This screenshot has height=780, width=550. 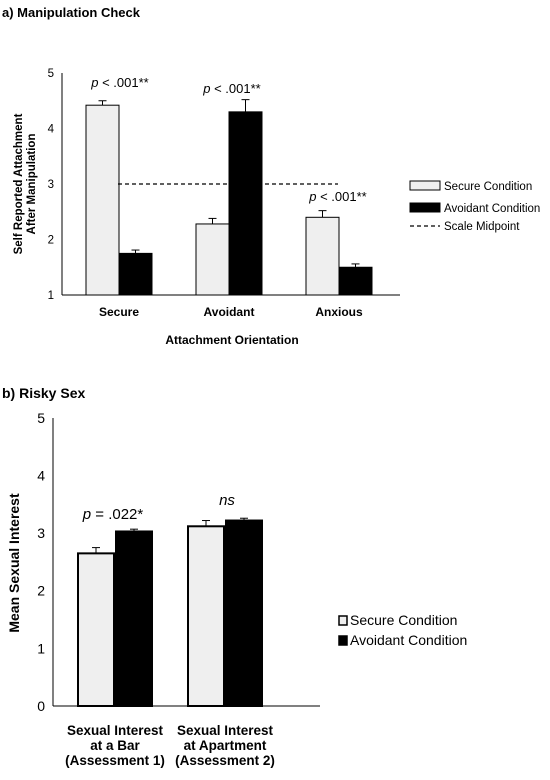 I want to click on panel-a-bars, so click(x=229, y=197).